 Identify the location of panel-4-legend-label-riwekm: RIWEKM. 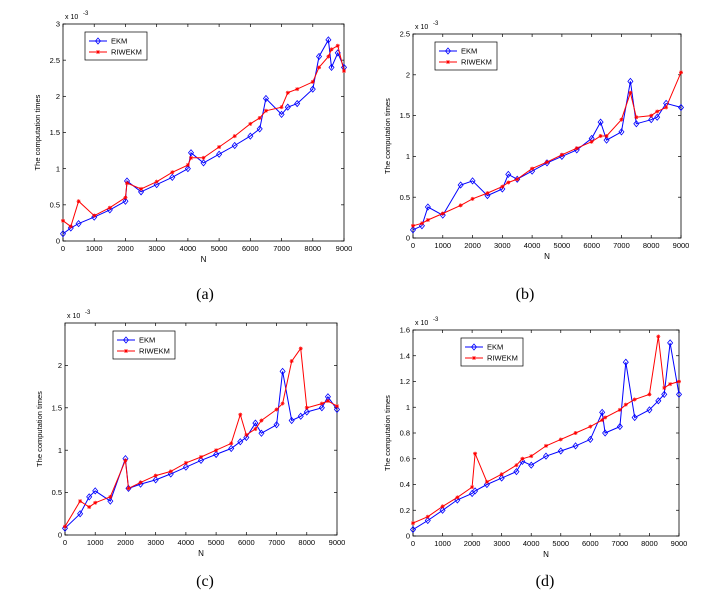
(502, 358).